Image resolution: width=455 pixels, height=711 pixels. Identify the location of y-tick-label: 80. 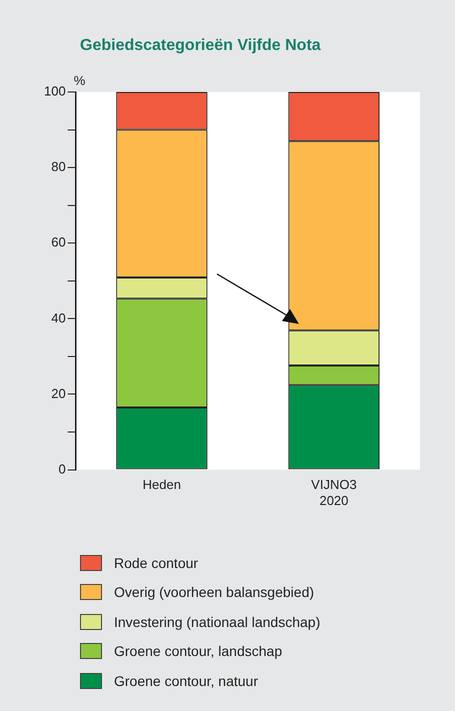
(58, 166).